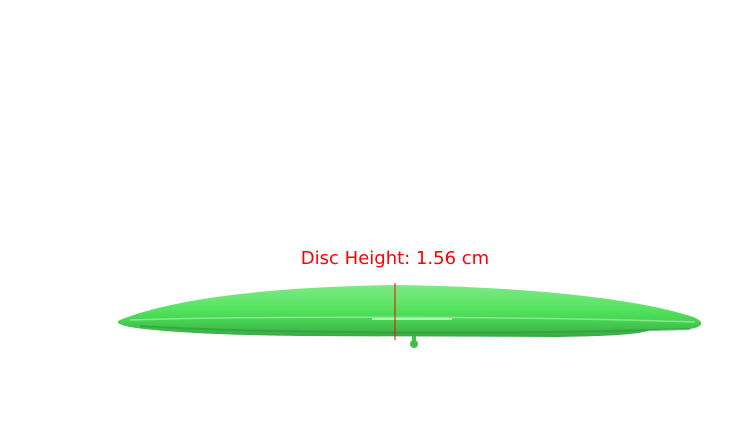  Describe the element at coordinates (395, 258) in the screenshot. I see `height-annotation: Disc Height: 1.56 cm` at that location.